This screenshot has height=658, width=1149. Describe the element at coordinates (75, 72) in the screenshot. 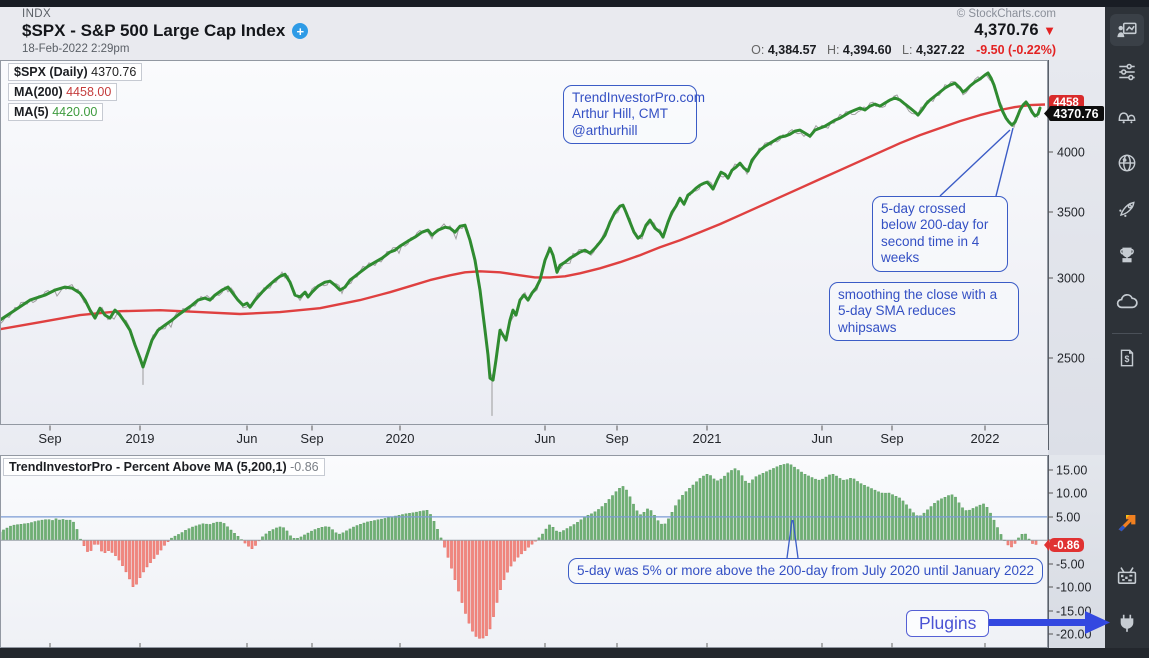

I see `legend-spx: $SPX (Daily) 4370.76` at that location.